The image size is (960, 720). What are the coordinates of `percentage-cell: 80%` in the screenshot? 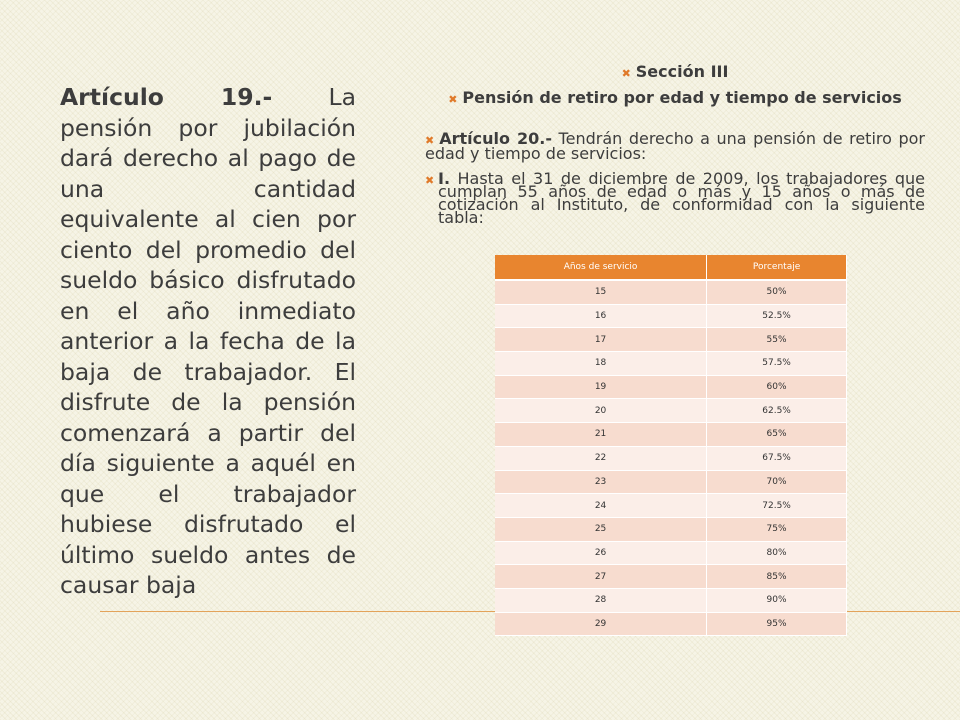 It's located at (776, 553).